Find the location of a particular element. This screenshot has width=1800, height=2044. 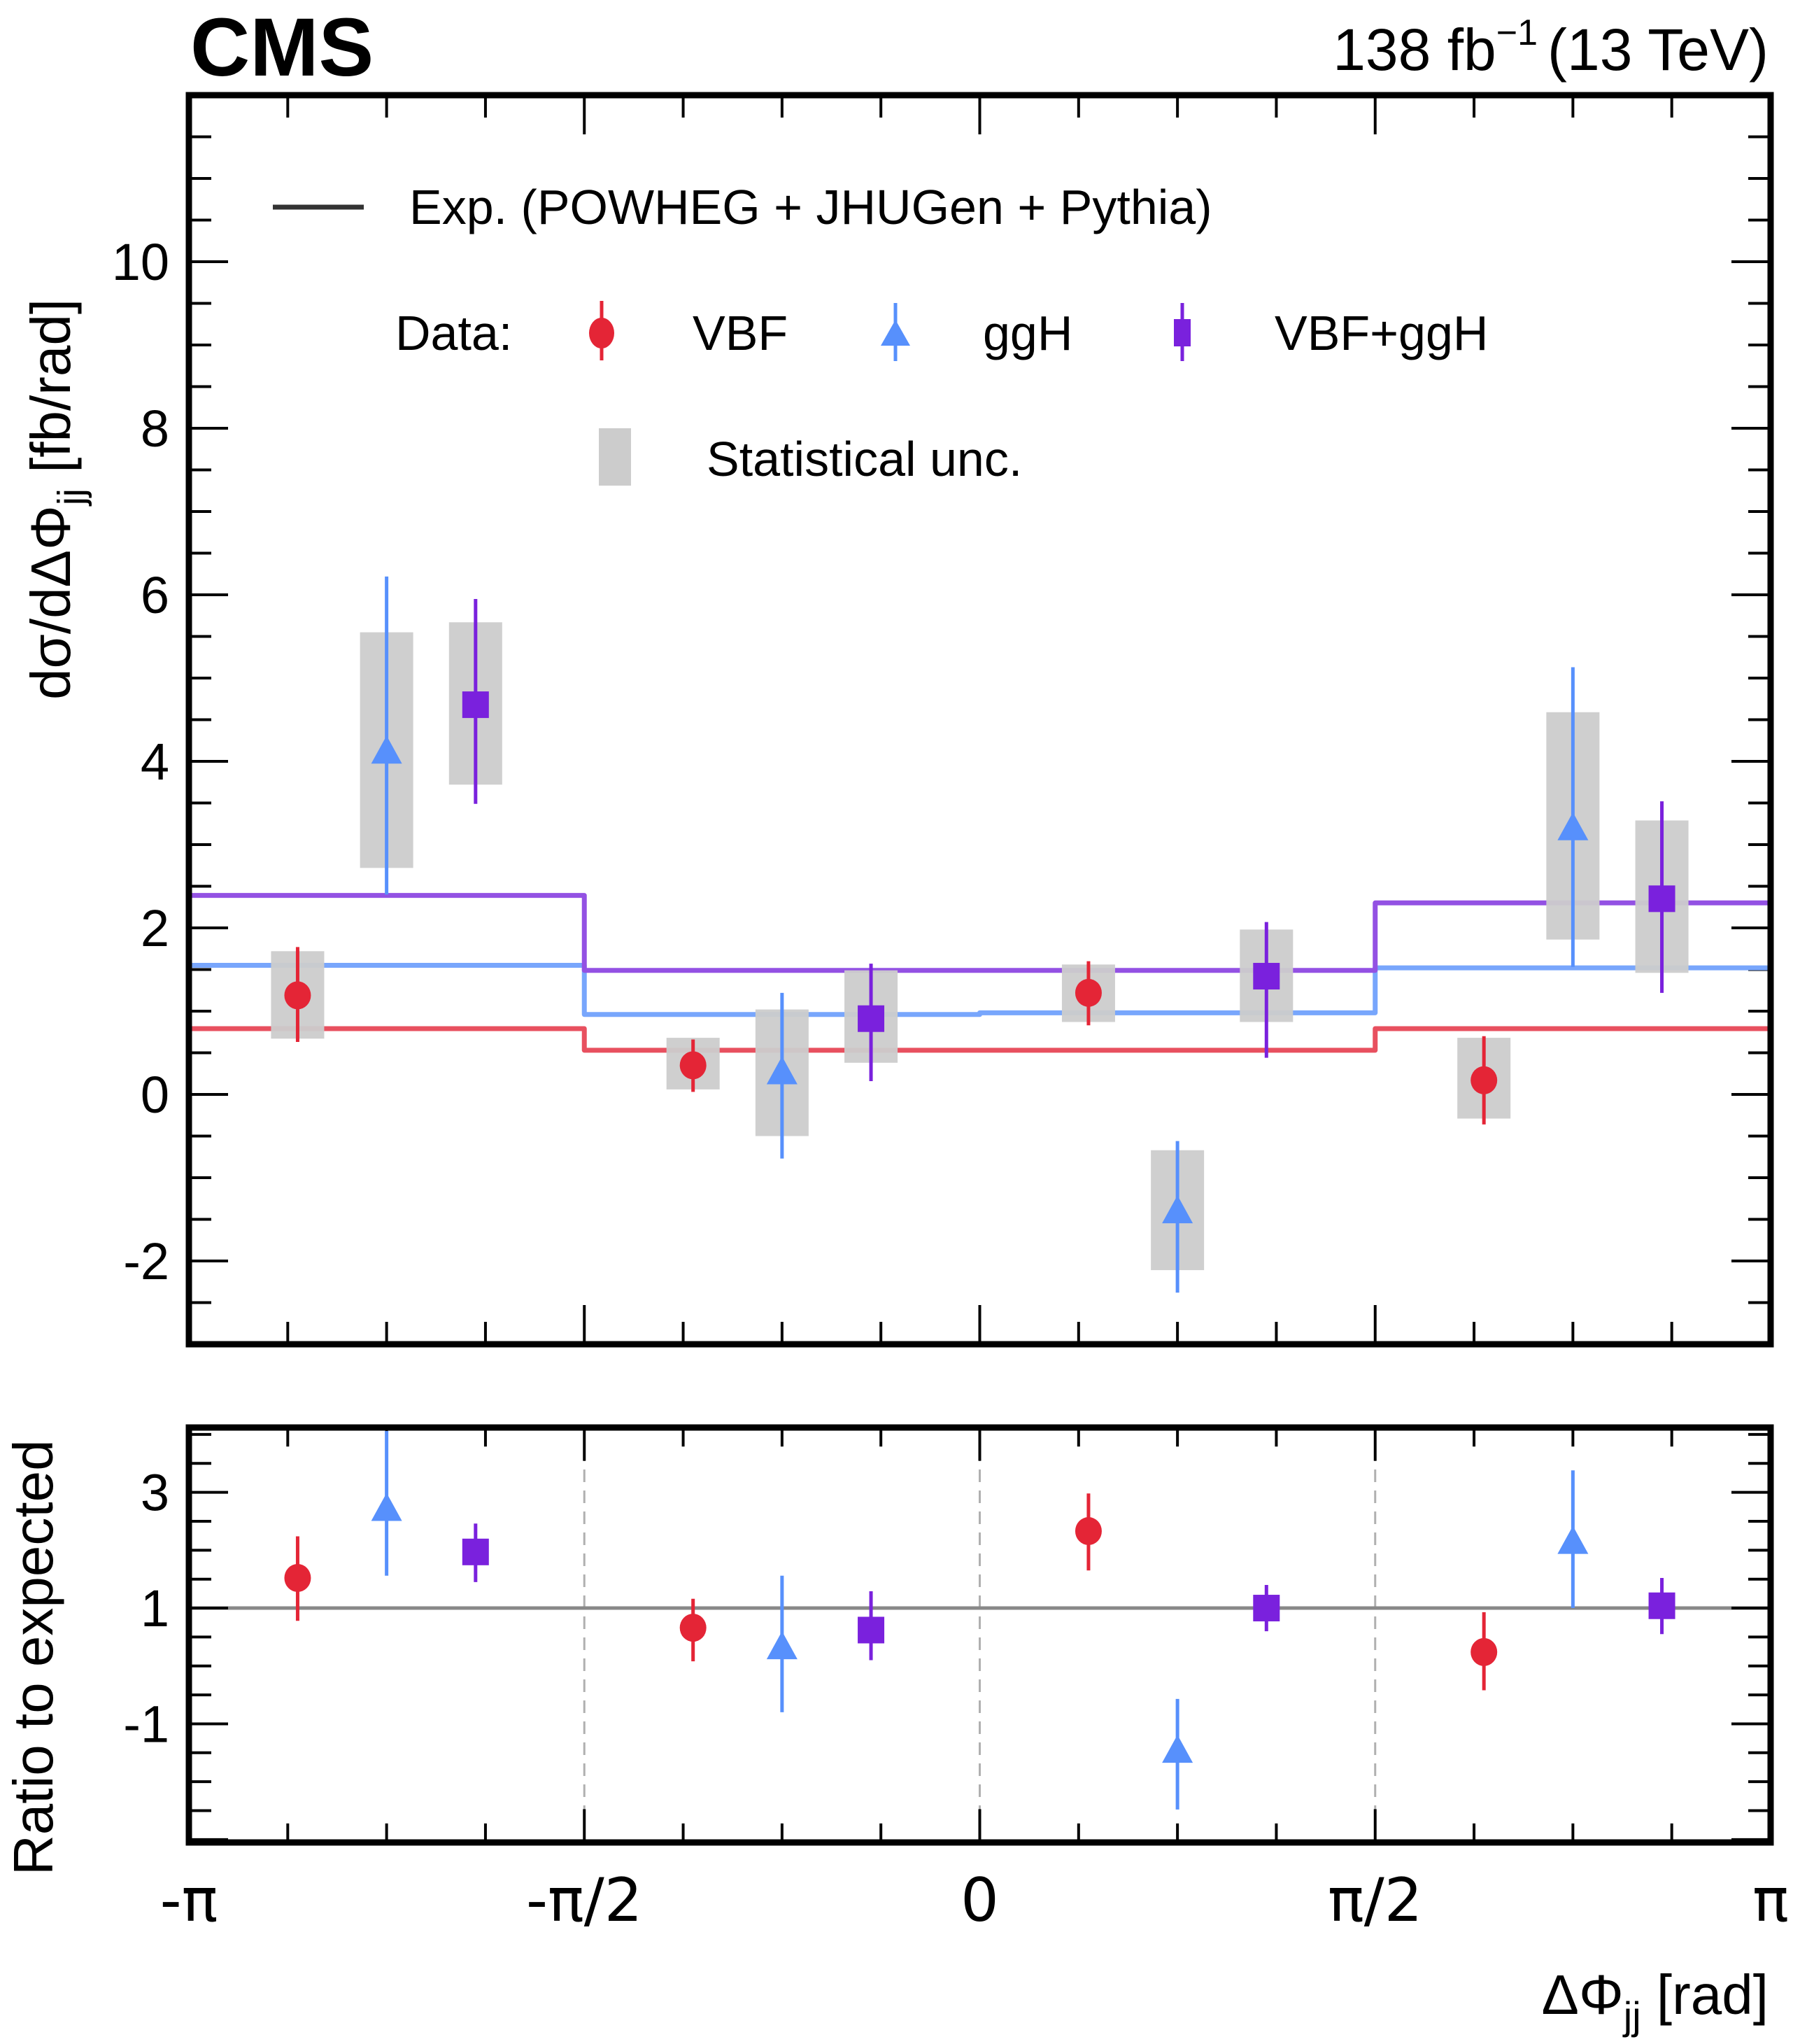

luminosity-exponent: −1 is located at coordinates (1517, 33).